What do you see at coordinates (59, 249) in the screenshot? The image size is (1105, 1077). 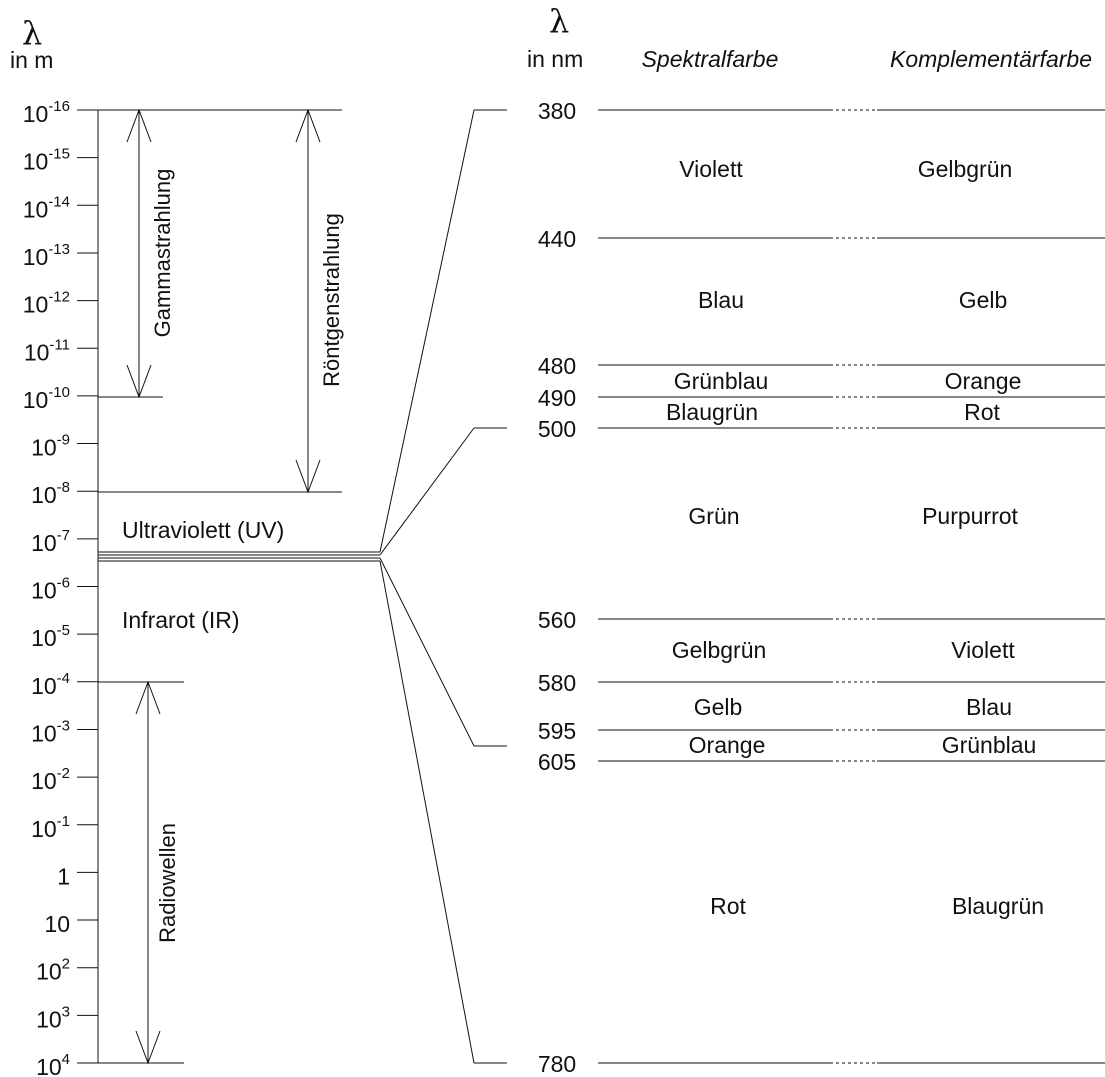 I see `tick-exponent: -13` at bounding box center [59, 249].